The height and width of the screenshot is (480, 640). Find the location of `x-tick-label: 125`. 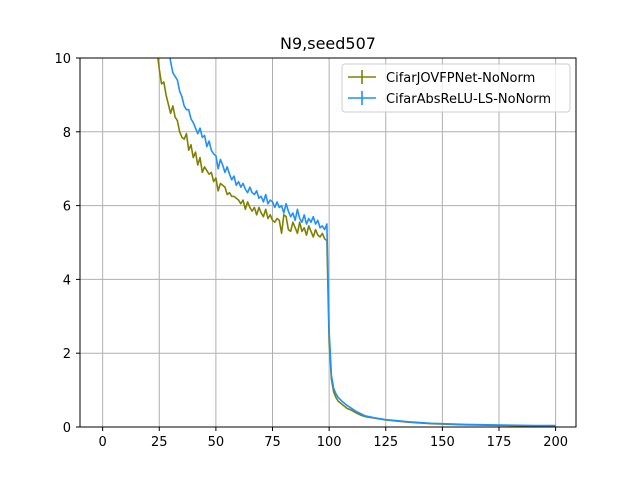

x-tick-label: 125 is located at coordinates (385, 442).